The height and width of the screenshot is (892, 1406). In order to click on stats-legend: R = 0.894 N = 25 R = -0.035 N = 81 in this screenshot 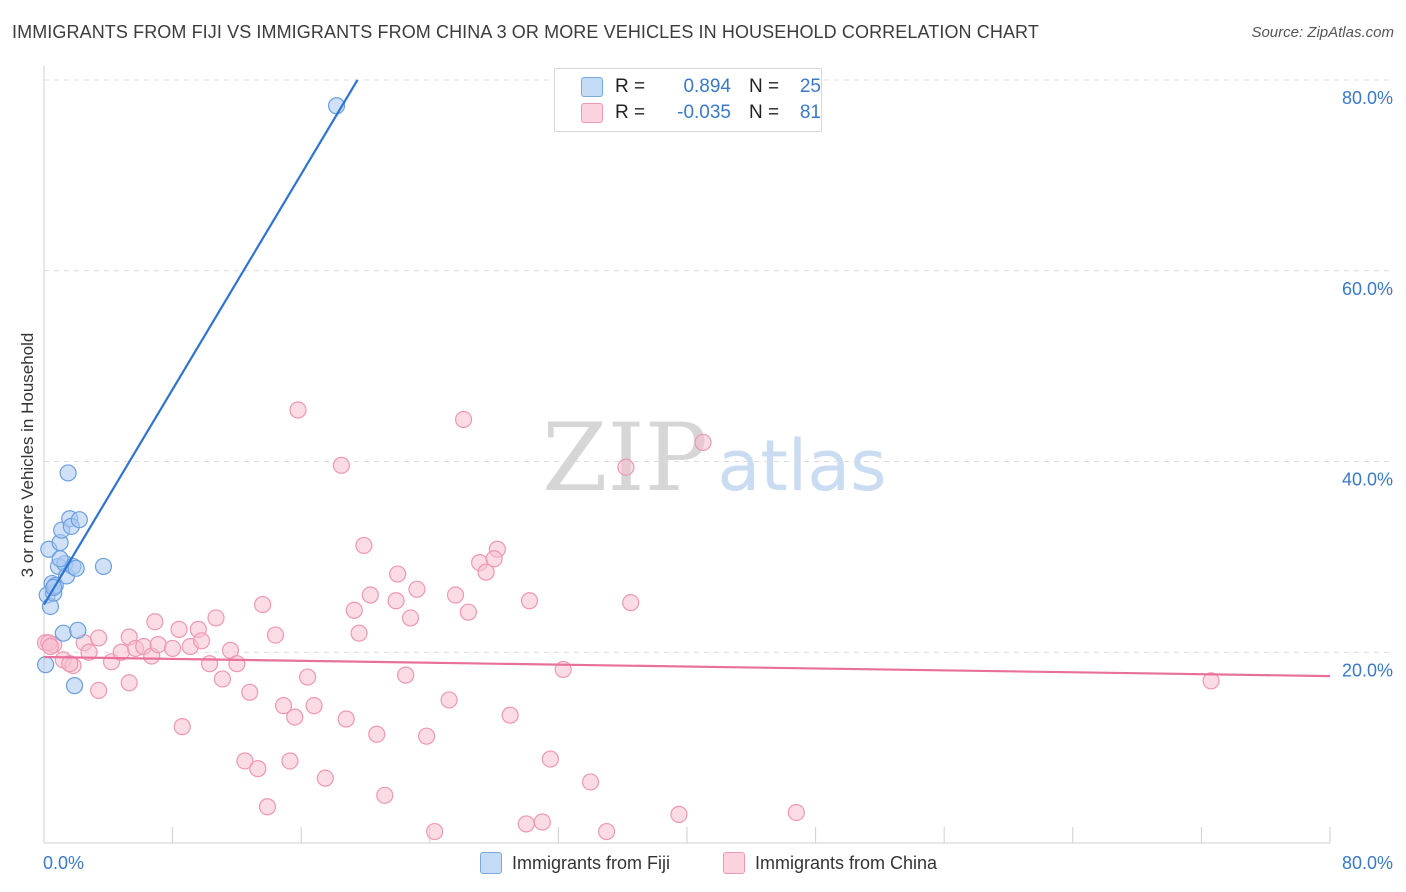, I will do `click(688, 100)`.